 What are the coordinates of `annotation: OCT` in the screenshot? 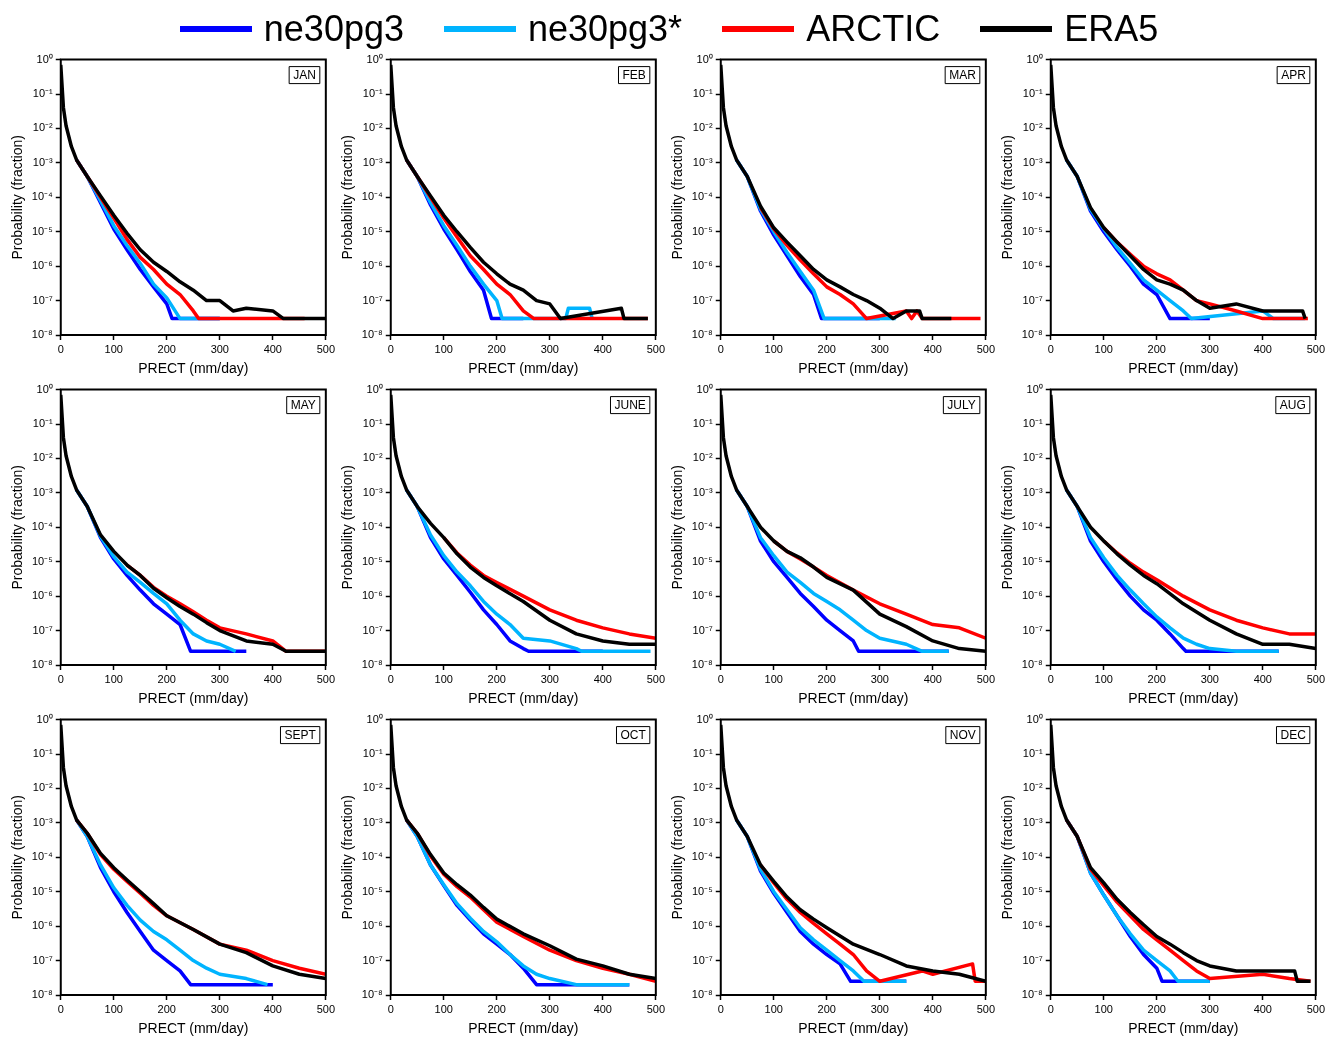 It's located at (633, 734).